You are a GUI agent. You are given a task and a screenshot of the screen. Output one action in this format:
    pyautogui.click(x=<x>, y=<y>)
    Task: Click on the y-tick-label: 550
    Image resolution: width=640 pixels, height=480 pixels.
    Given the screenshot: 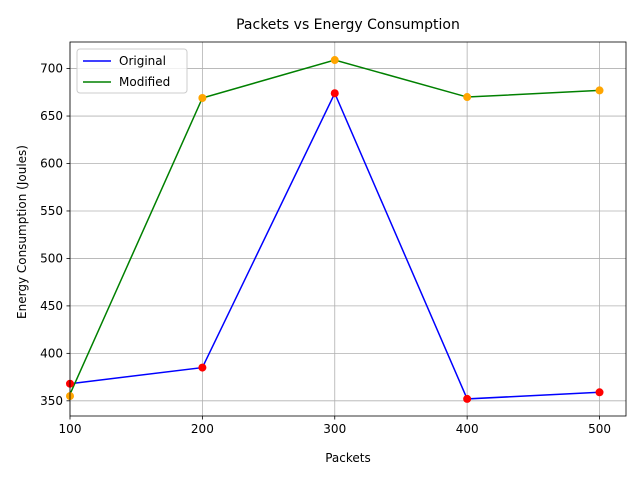 What is the action you would take?
    pyautogui.click(x=51, y=211)
    